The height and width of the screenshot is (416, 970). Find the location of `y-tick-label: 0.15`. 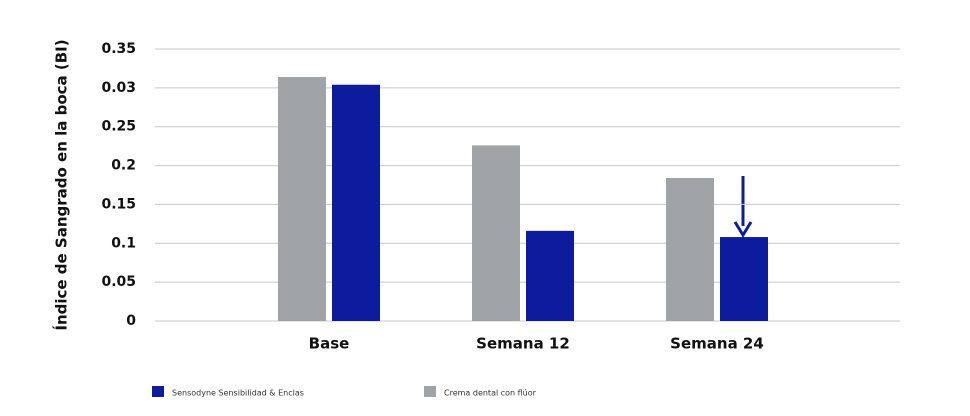

y-tick-label: 0.15 is located at coordinates (118, 204).